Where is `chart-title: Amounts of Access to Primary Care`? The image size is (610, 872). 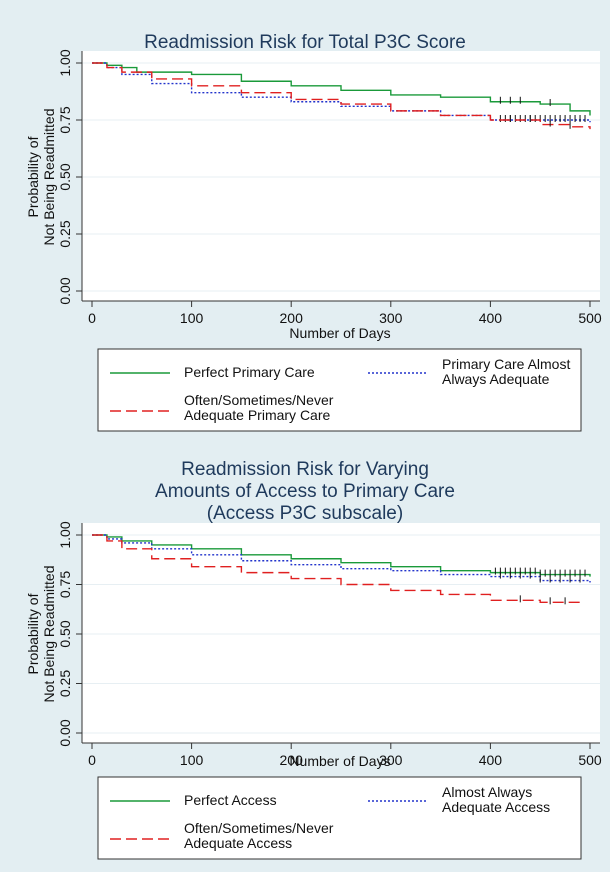
chart-title: Amounts of Access to Primary Care is located at coordinates (305, 491).